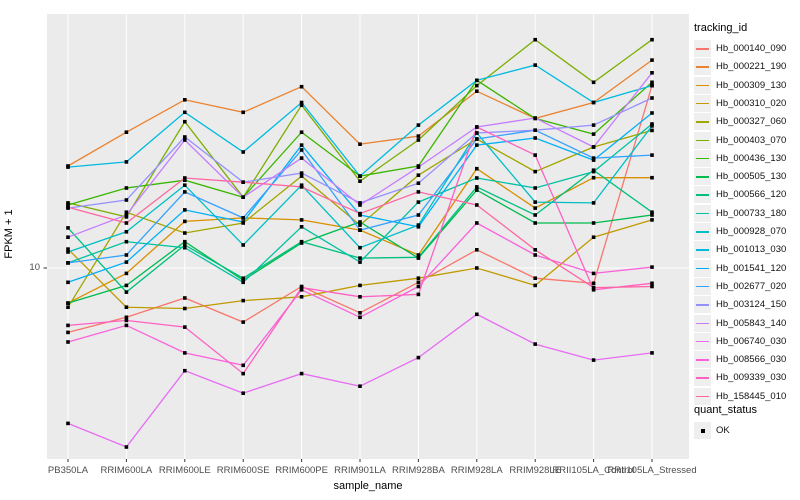  Describe the element at coordinates (593, 470) in the screenshot. I see `x-tick-label: RRII105LA_Control` at that location.